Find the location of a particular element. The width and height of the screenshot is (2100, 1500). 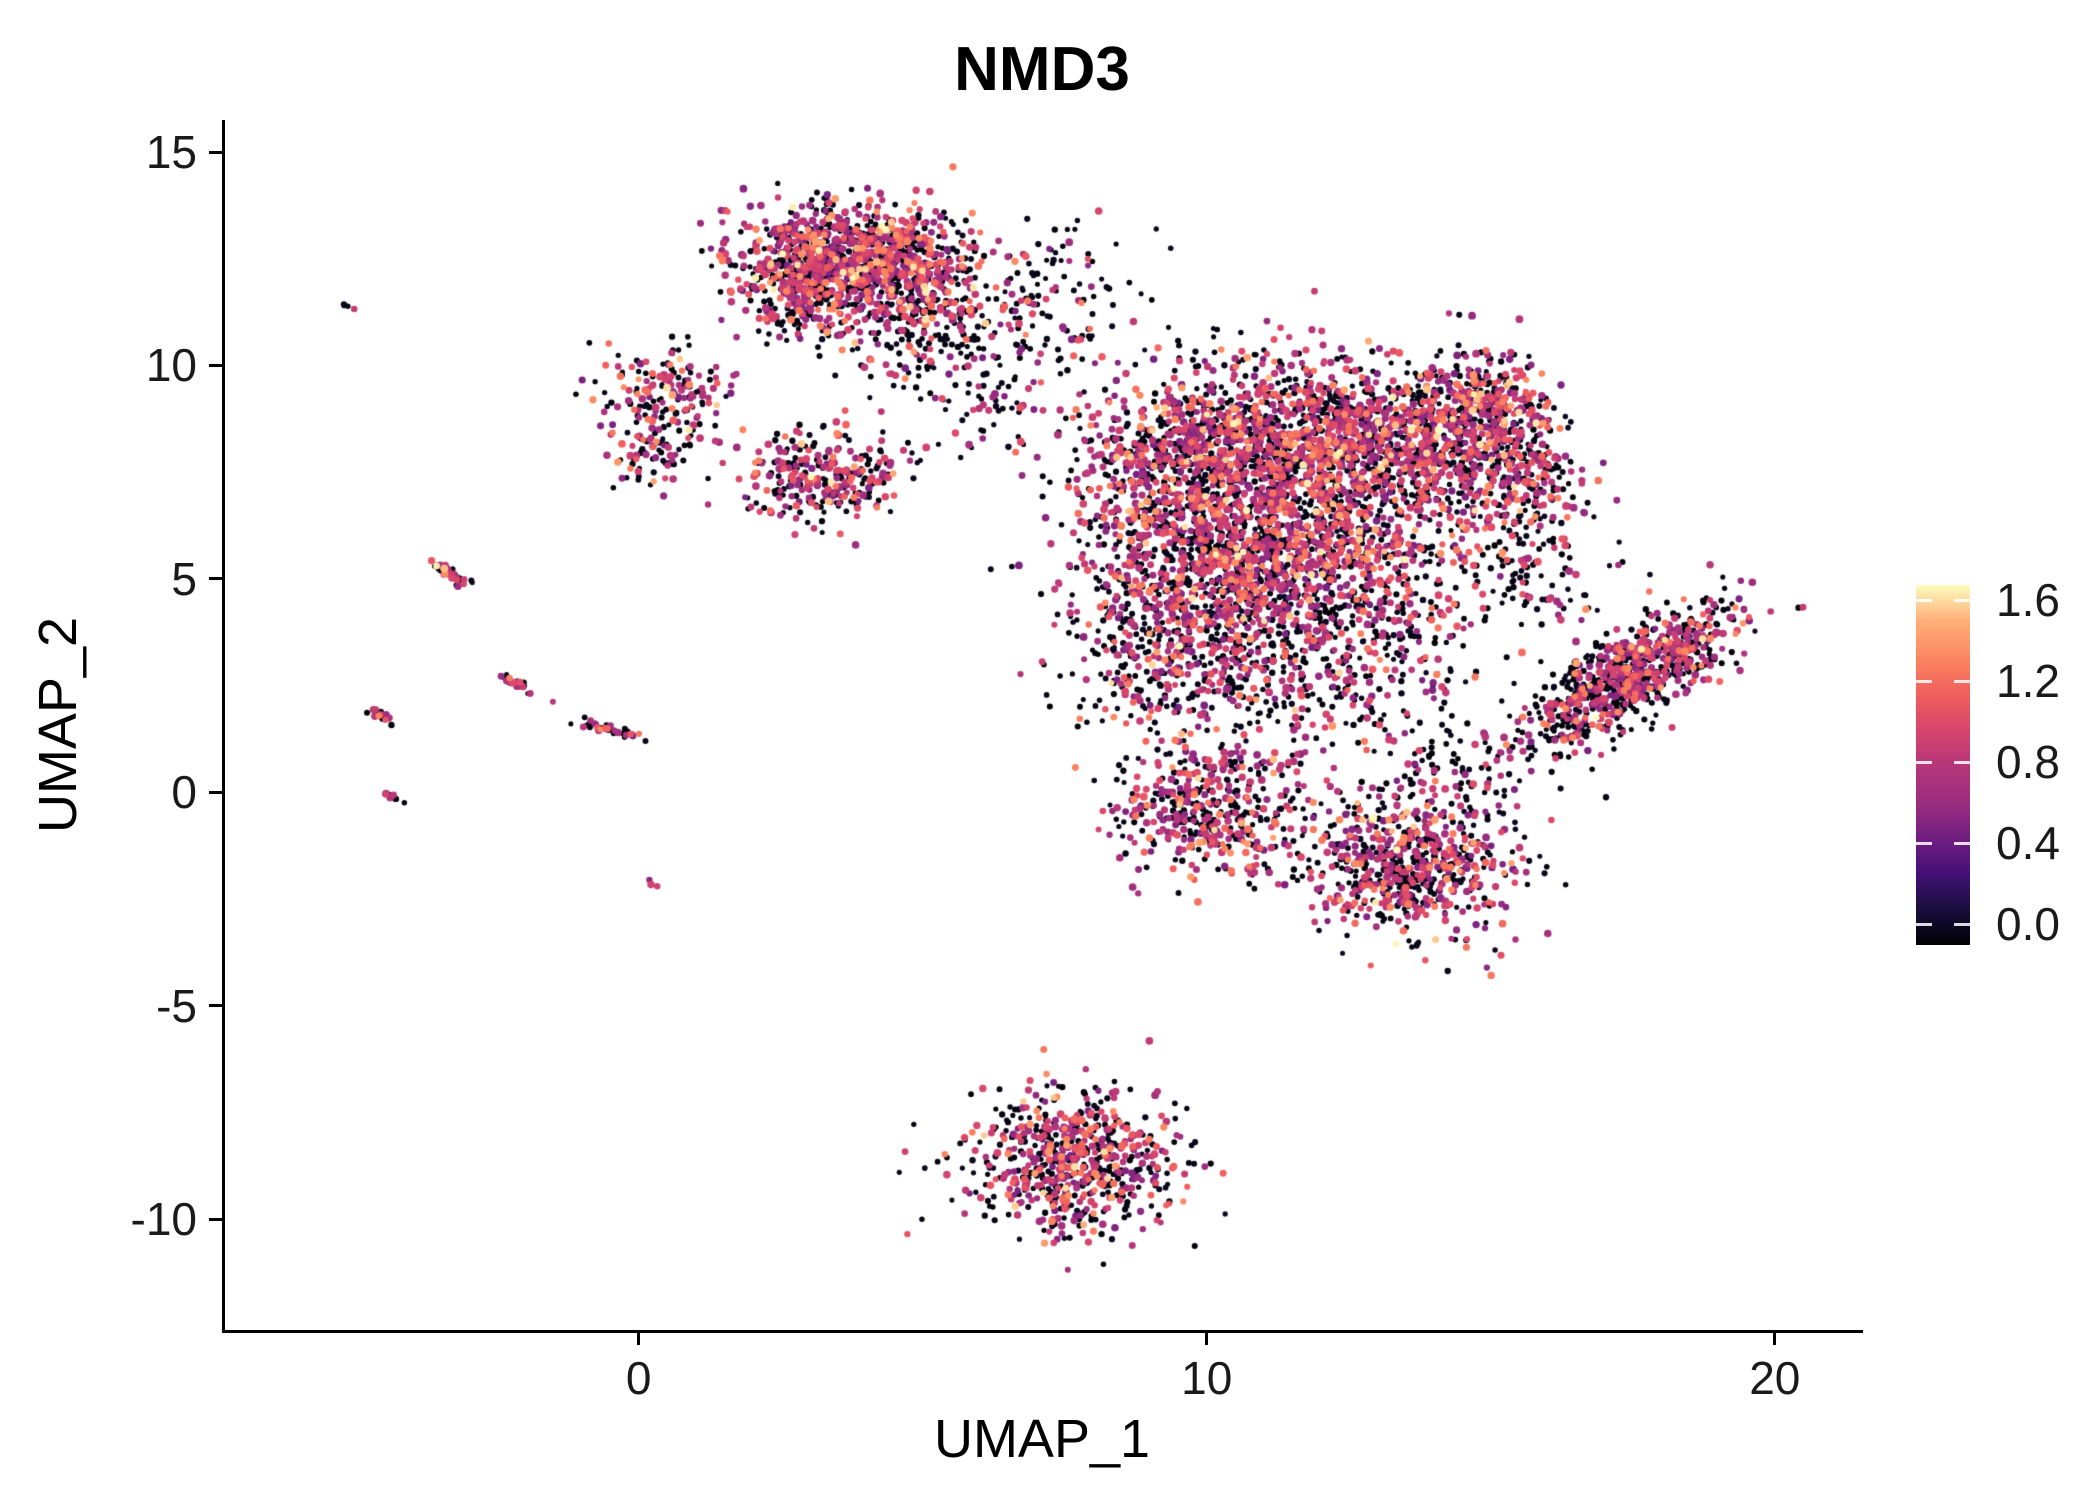

x-tick-label: 0 is located at coordinates (638, 1378).